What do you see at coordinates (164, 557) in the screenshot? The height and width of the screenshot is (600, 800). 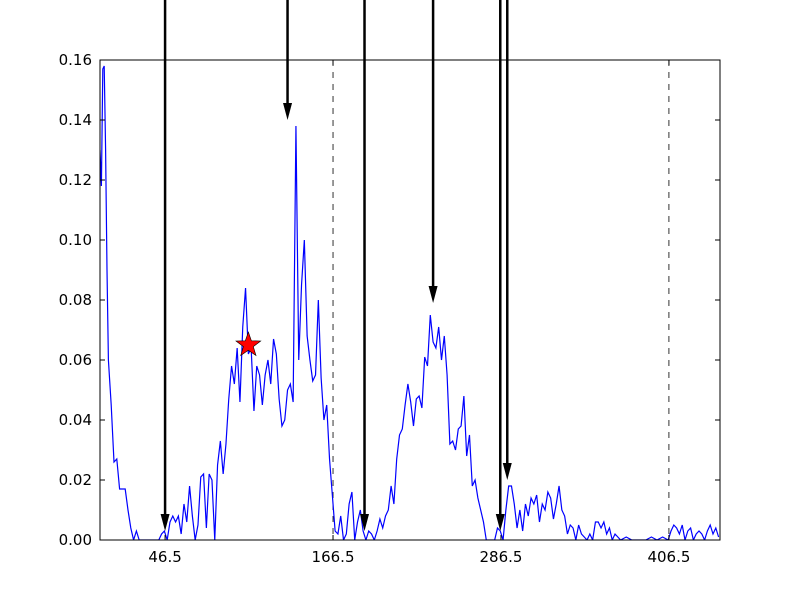 I see `x-tick-label-0: 46.5` at bounding box center [164, 557].